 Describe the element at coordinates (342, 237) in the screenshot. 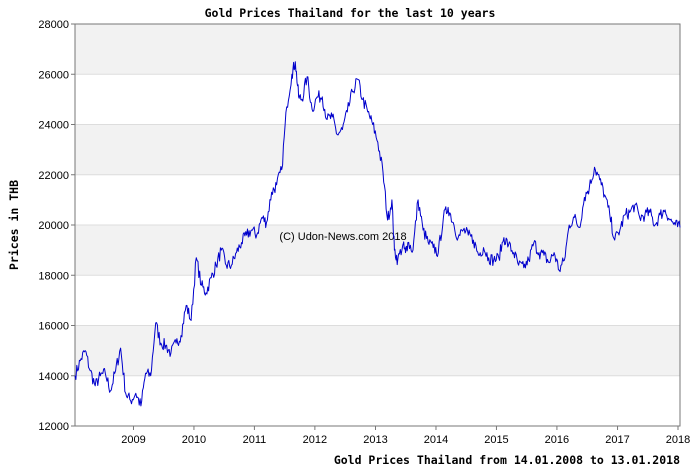

I see `watermark-text: (C) Udon-News.com 2018` at that location.